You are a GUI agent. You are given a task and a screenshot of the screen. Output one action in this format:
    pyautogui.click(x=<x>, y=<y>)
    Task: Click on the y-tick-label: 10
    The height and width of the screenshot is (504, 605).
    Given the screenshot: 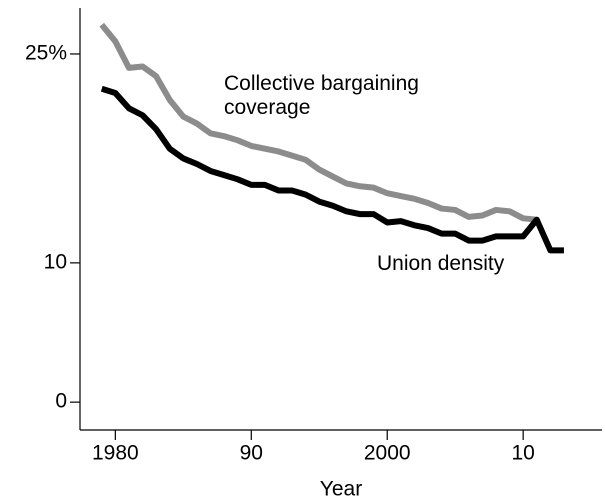 What is the action you would take?
    pyautogui.click(x=55, y=261)
    